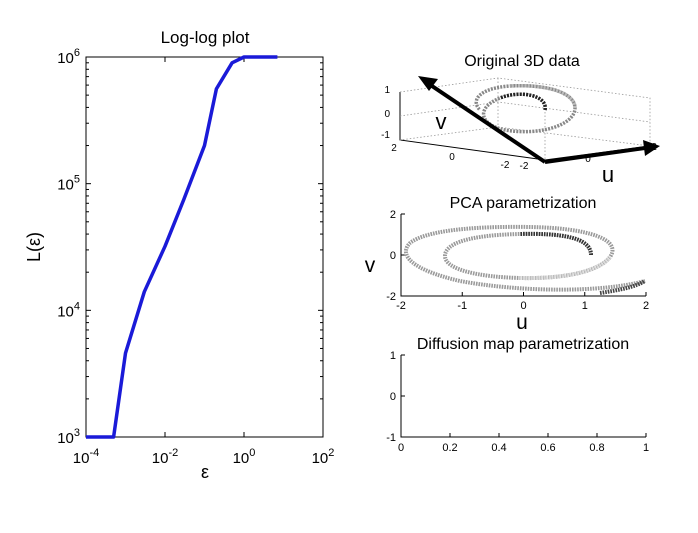 The width and height of the screenshot is (698, 533). I want to click on loglog-ylabel: L(ε), so click(34, 247).